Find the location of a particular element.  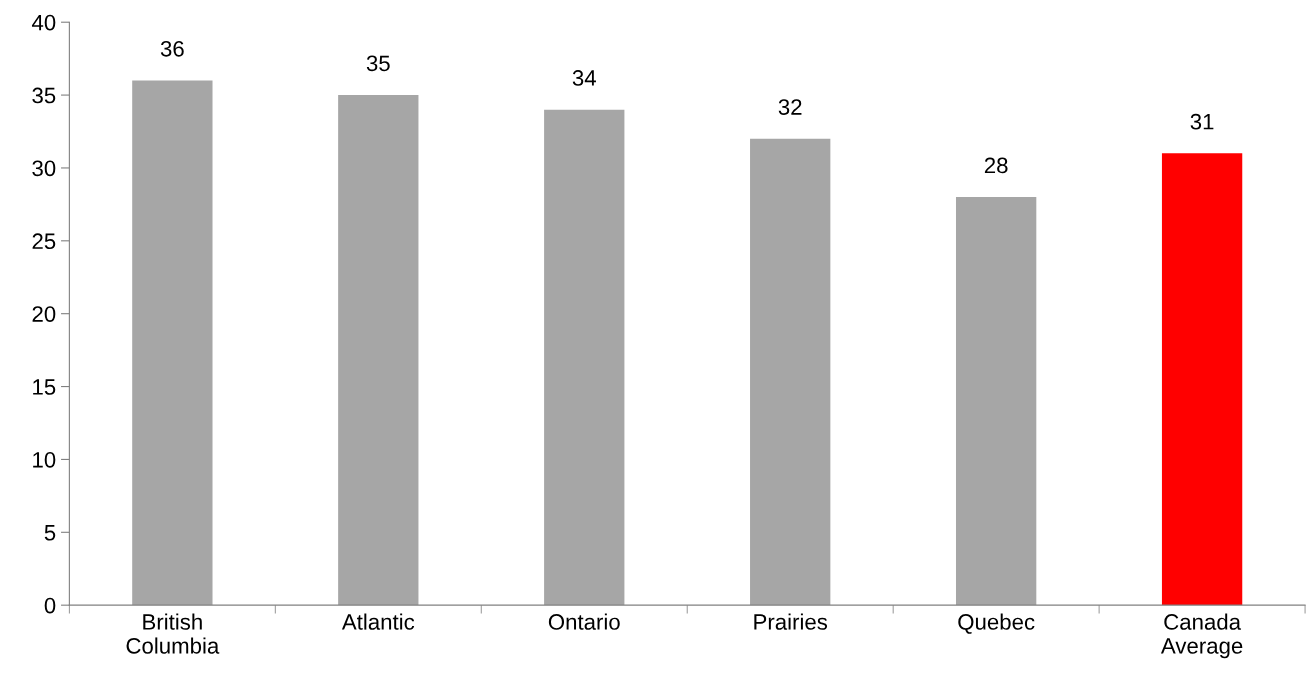

y-tick-label: 20 is located at coordinates (44, 314).